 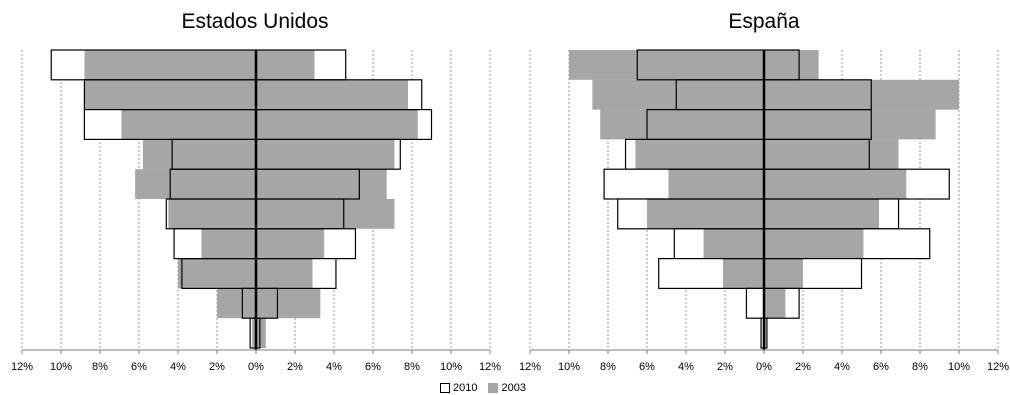 What do you see at coordinates (764, 21) in the screenshot?
I see `chart-title-espana: España` at bounding box center [764, 21].